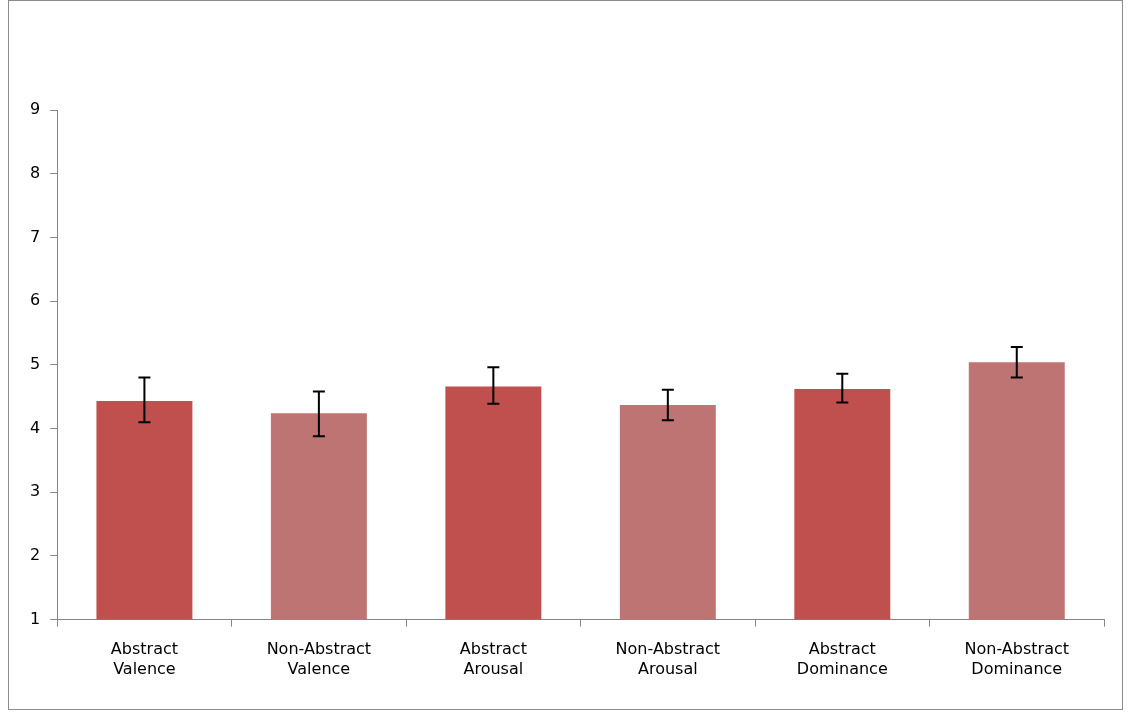 This screenshot has height=713, width=1128. What do you see at coordinates (493, 658) in the screenshot?
I see `x-tick-label: Abstract Arousal` at bounding box center [493, 658].